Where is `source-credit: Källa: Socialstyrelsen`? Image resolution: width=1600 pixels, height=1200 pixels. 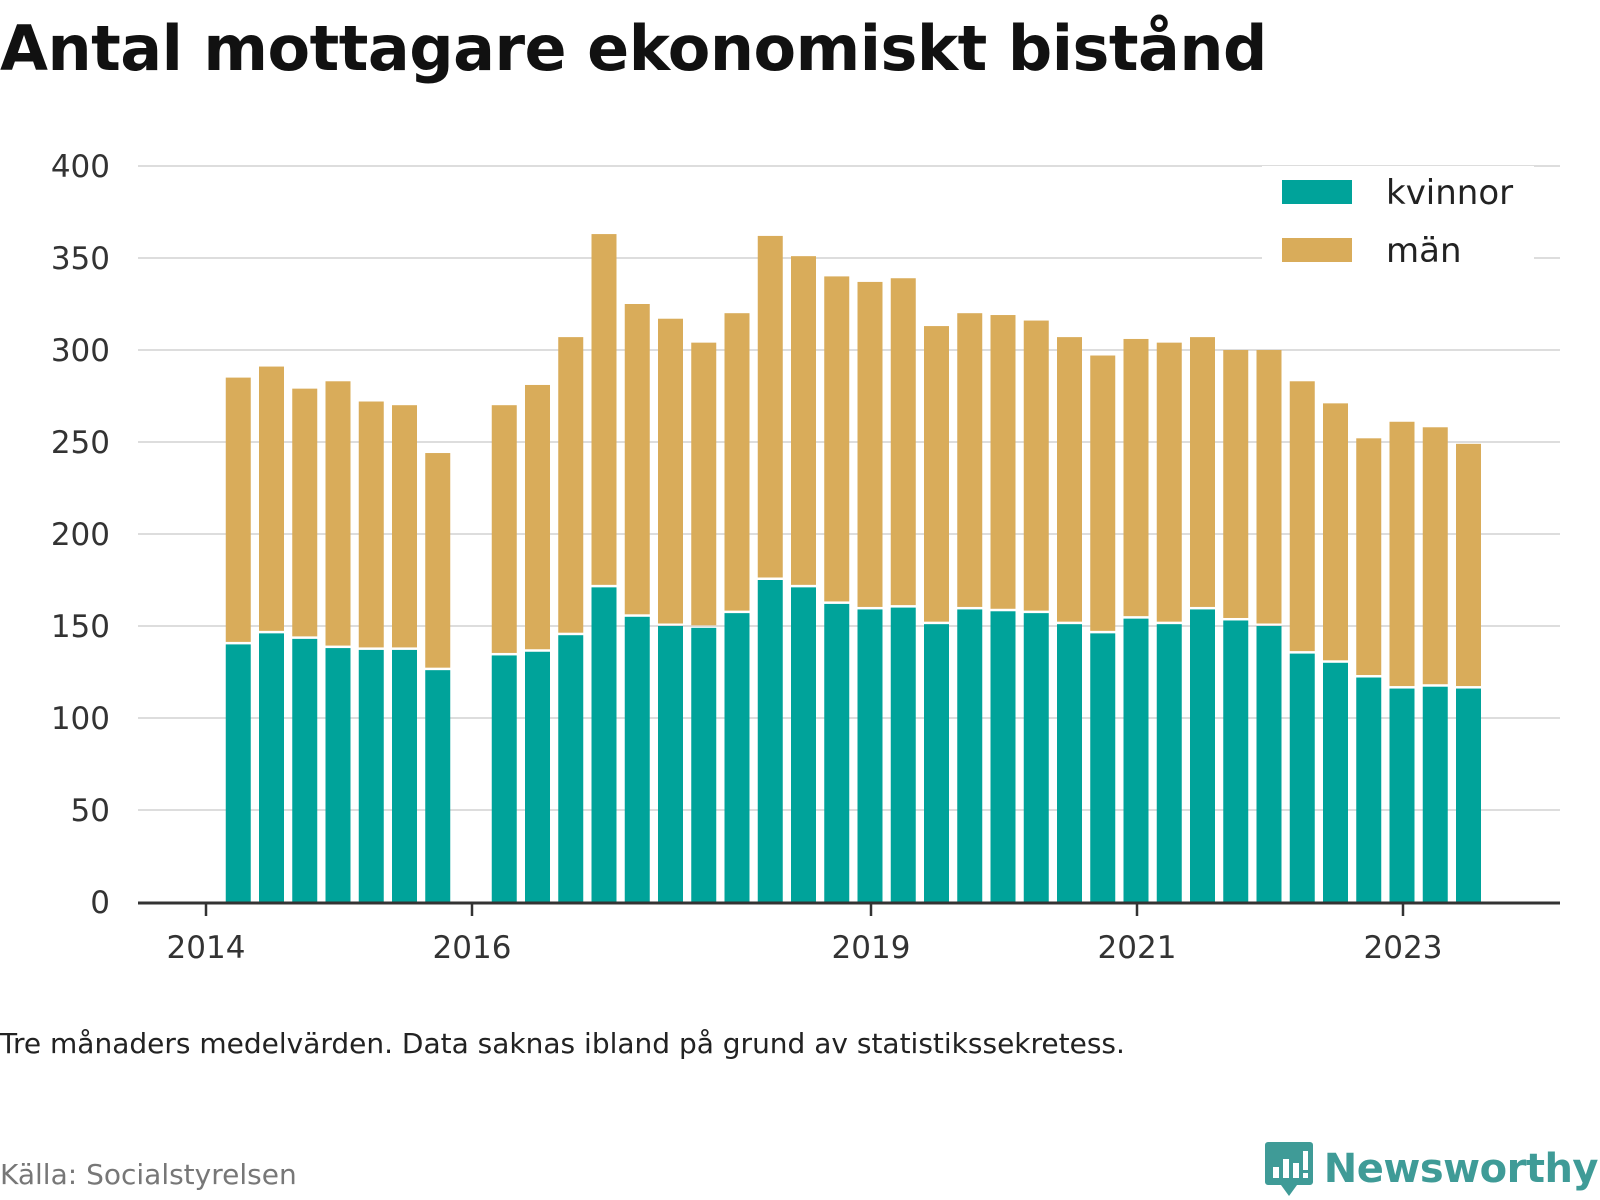 source-credit: Källa: Socialstyrelsen is located at coordinates (148, 1174).